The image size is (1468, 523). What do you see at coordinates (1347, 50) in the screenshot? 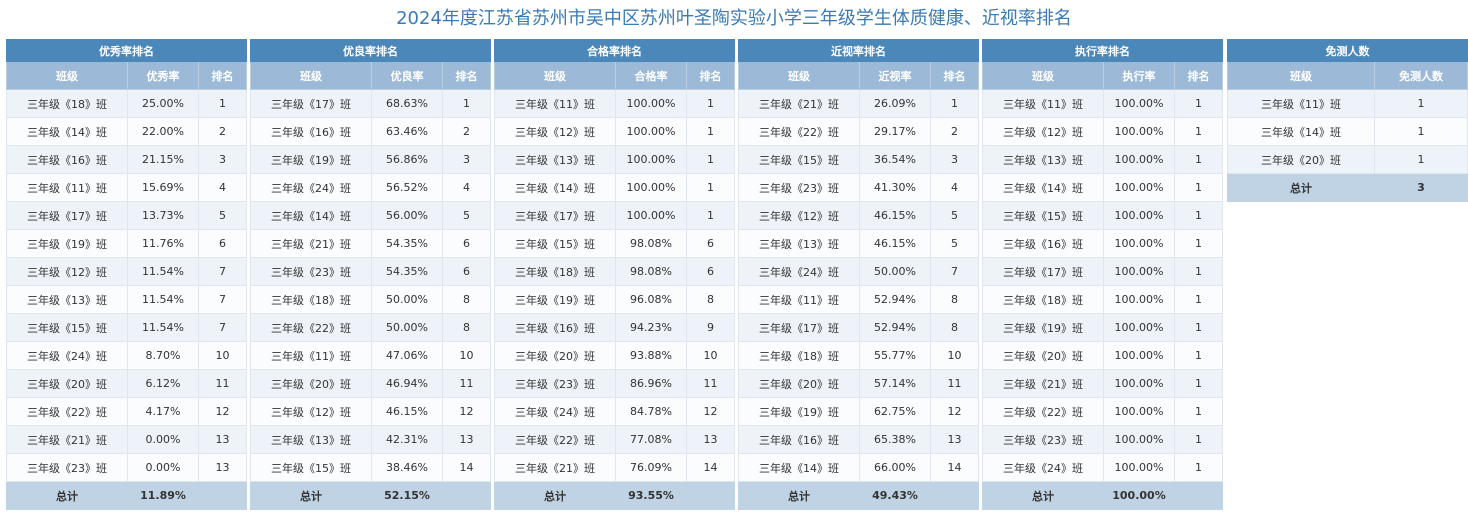
I see `table-caption: 免测人数` at bounding box center [1347, 50].